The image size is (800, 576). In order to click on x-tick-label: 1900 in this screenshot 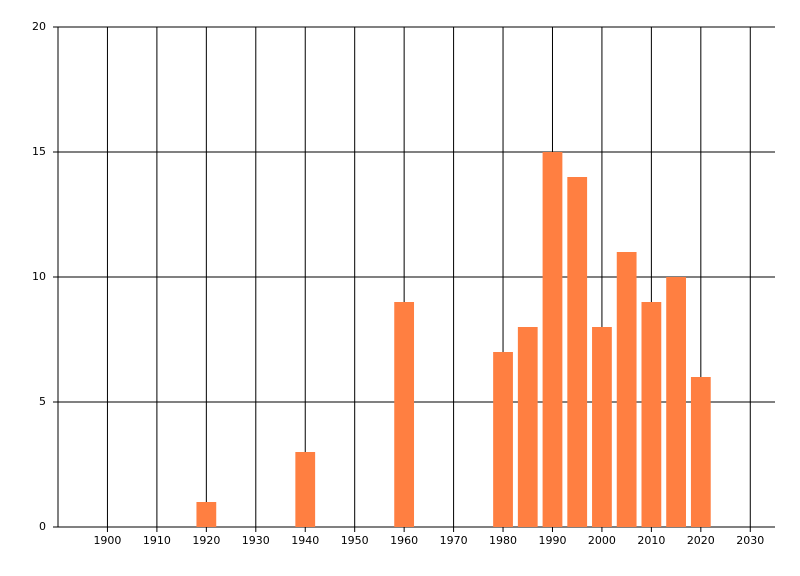, I will do `click(107, 540)`.